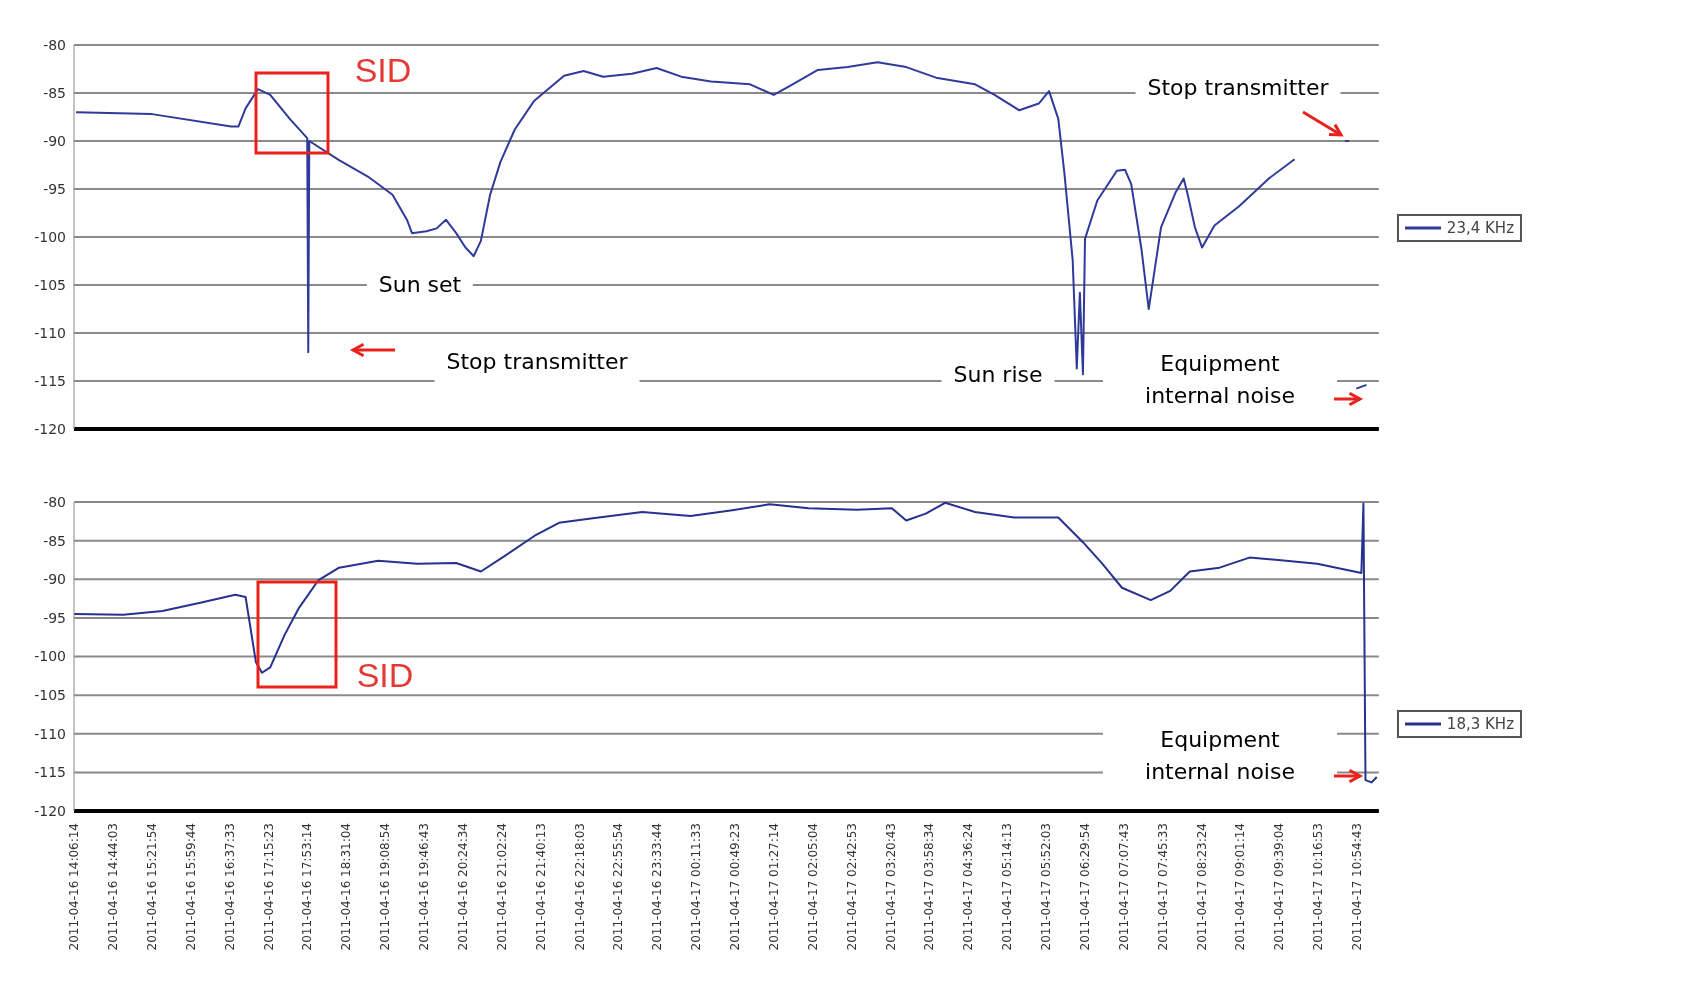  I want to click on x-tick-label: 2011-04-17 04:36:24, so click(968, 887).